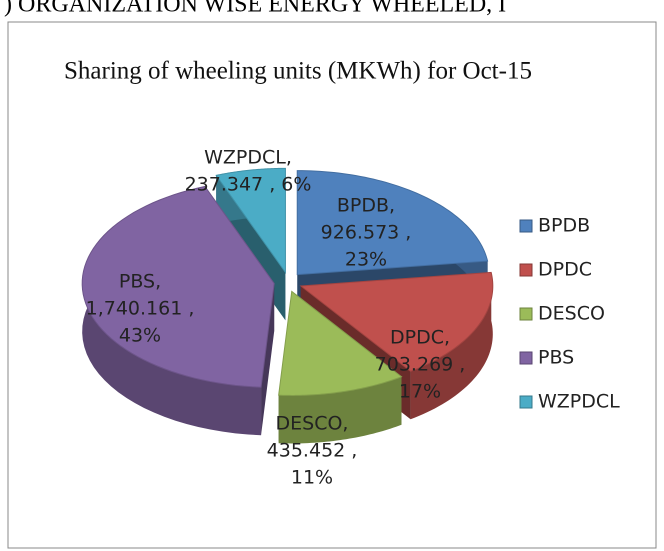 The height and width of the screenshot is (551, 664). I want to click on data-label: 17%, so click(420, 392).